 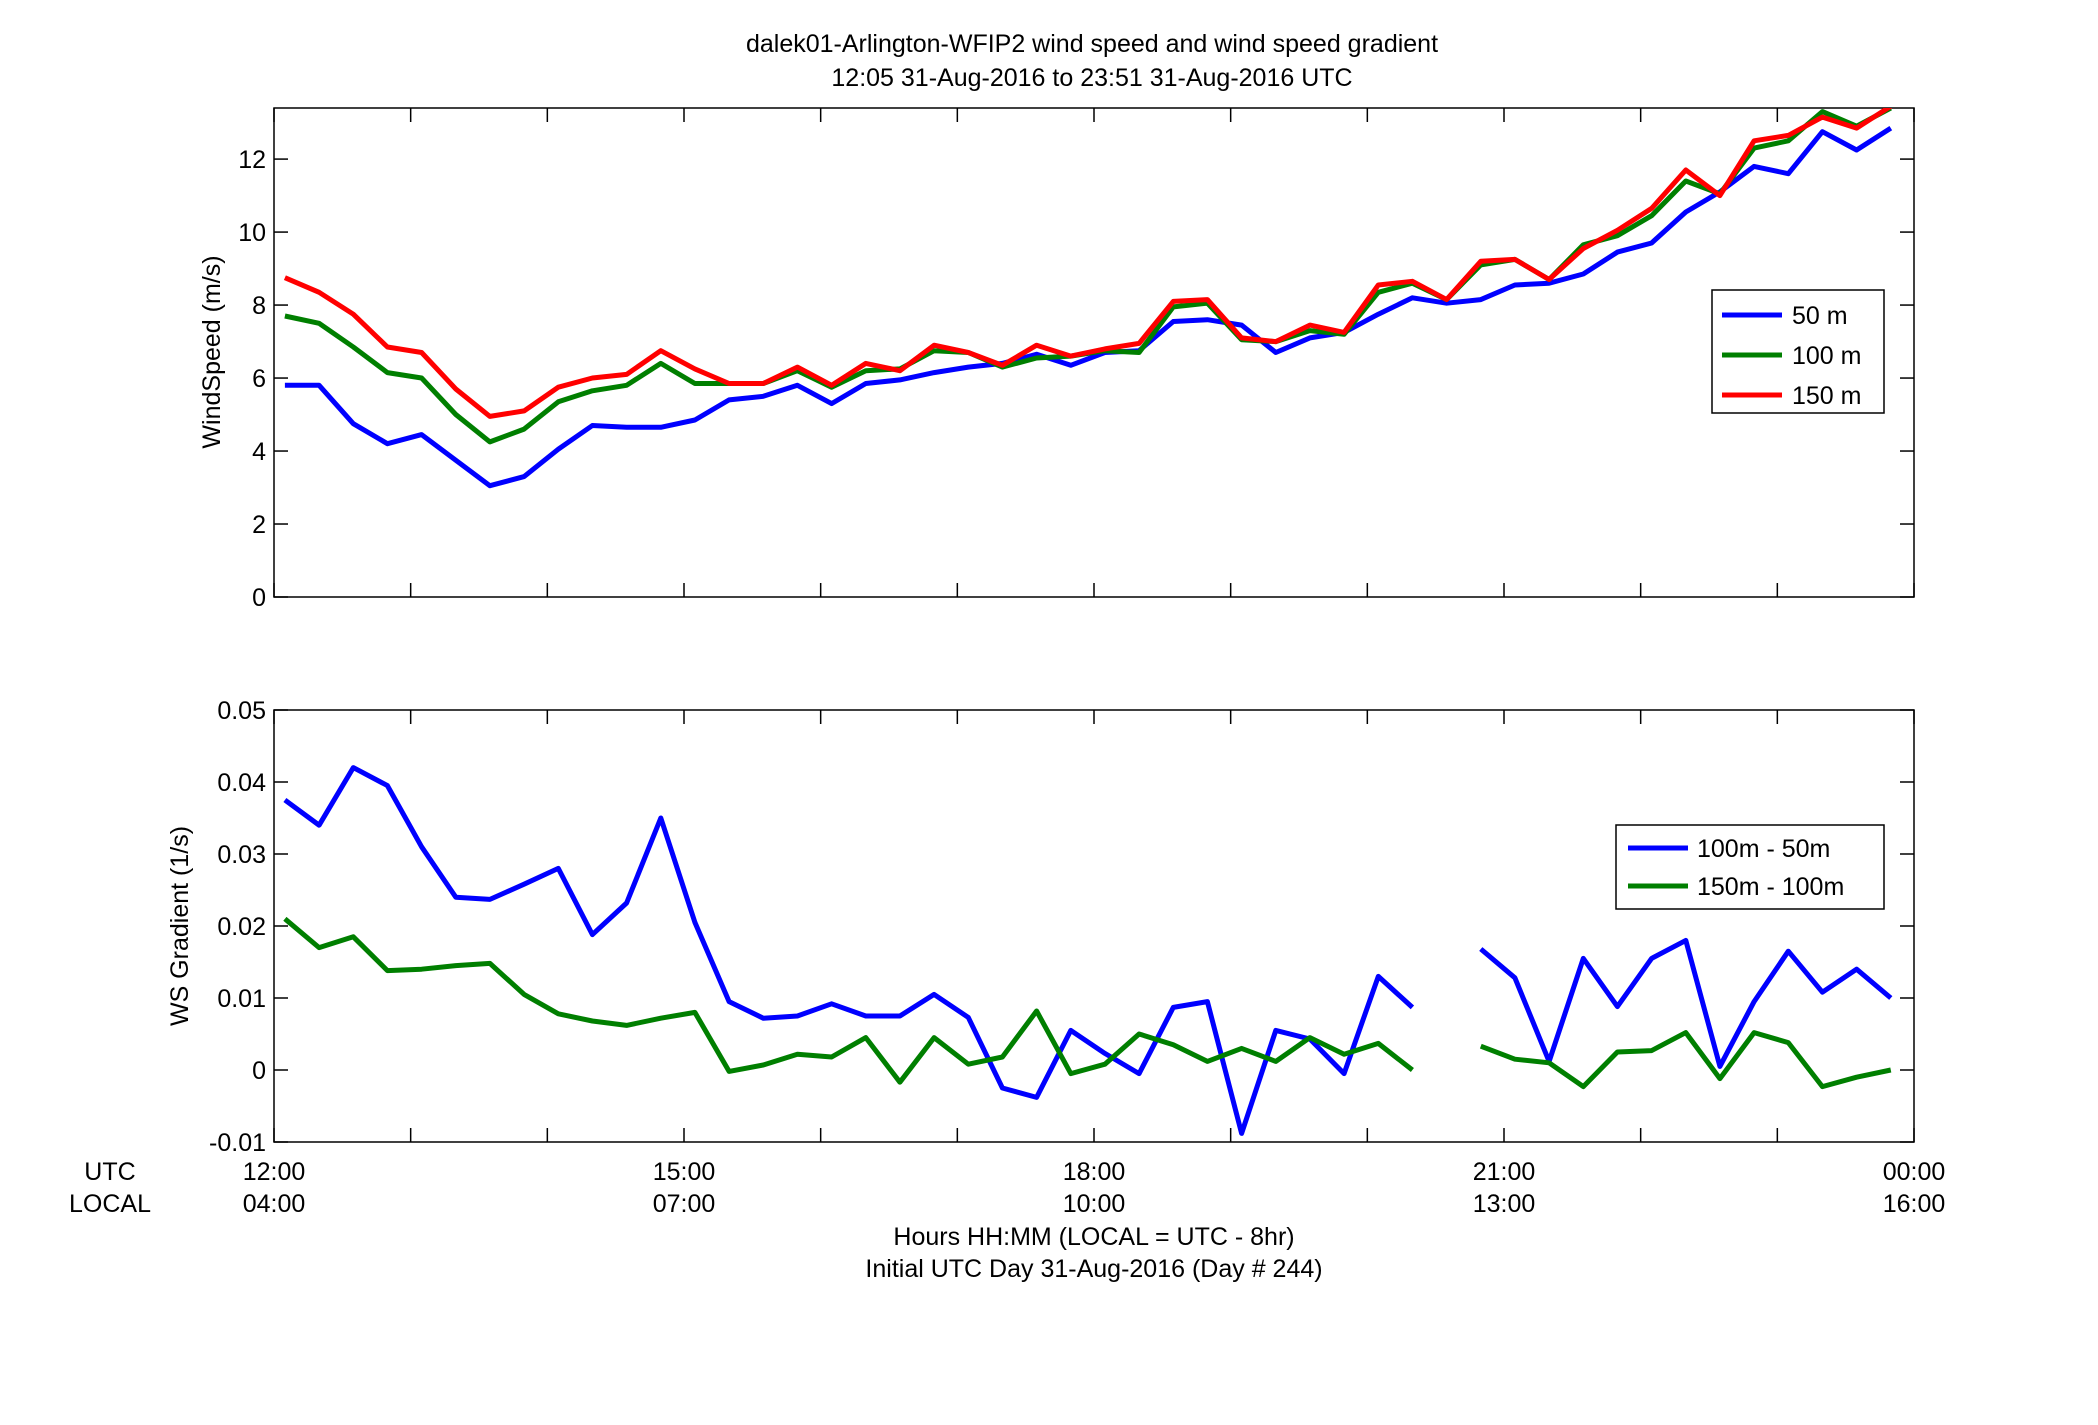 What do you see at coordinates (1826, 396) in the screenshot?
I see `legend-label-150m: 150 m` at bounding box center [1826, 396].